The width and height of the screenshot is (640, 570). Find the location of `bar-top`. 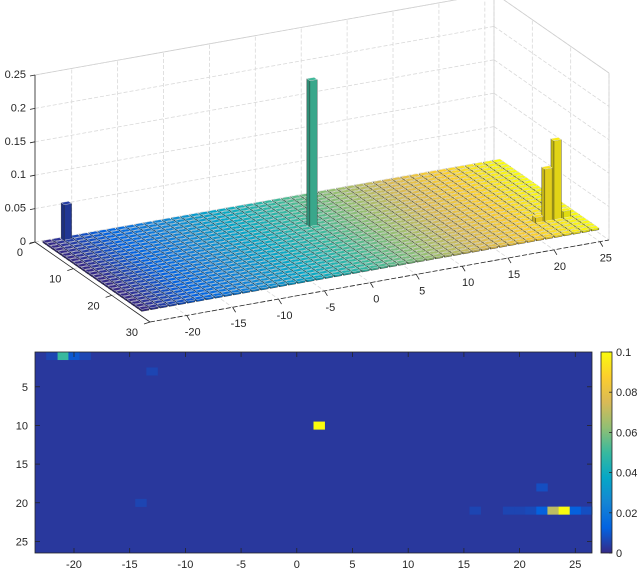

bar-top is located at coordinates (312, 79).